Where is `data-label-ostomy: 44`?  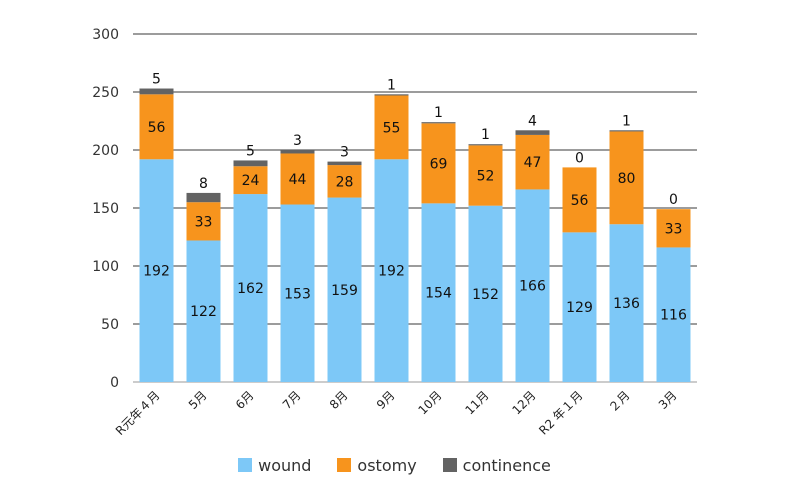 data-label-ostomy: 44 is located at coordinates (298, 180).